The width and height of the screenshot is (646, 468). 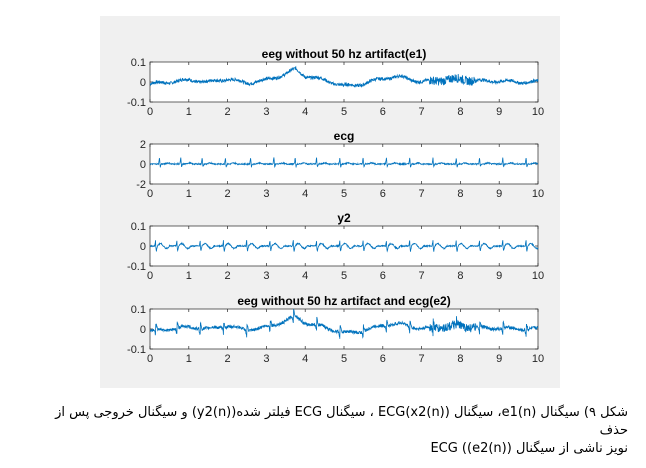 I want to click on panel-3: y20 1 2 3 4 5 6 7 8 9 100.10-0.1, so click(x=335, y=246).